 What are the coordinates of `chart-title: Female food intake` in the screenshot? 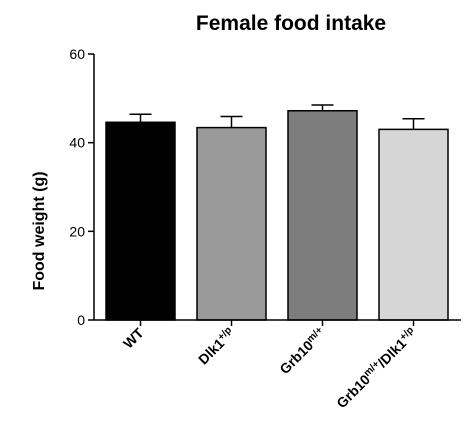 It's located at (291, 23).